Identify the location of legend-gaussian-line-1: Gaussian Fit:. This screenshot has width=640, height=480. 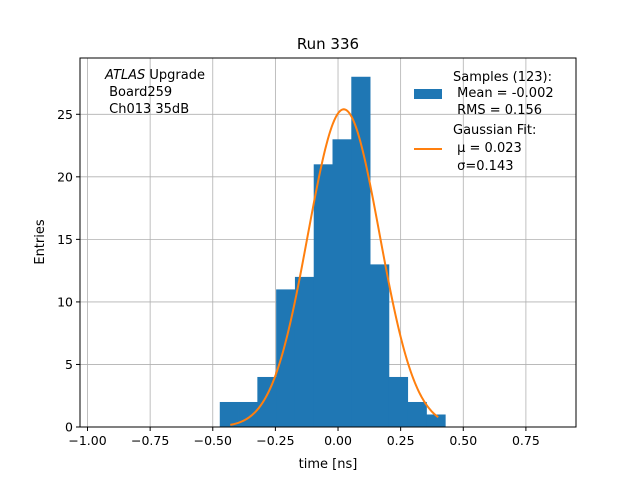
(494, 130).